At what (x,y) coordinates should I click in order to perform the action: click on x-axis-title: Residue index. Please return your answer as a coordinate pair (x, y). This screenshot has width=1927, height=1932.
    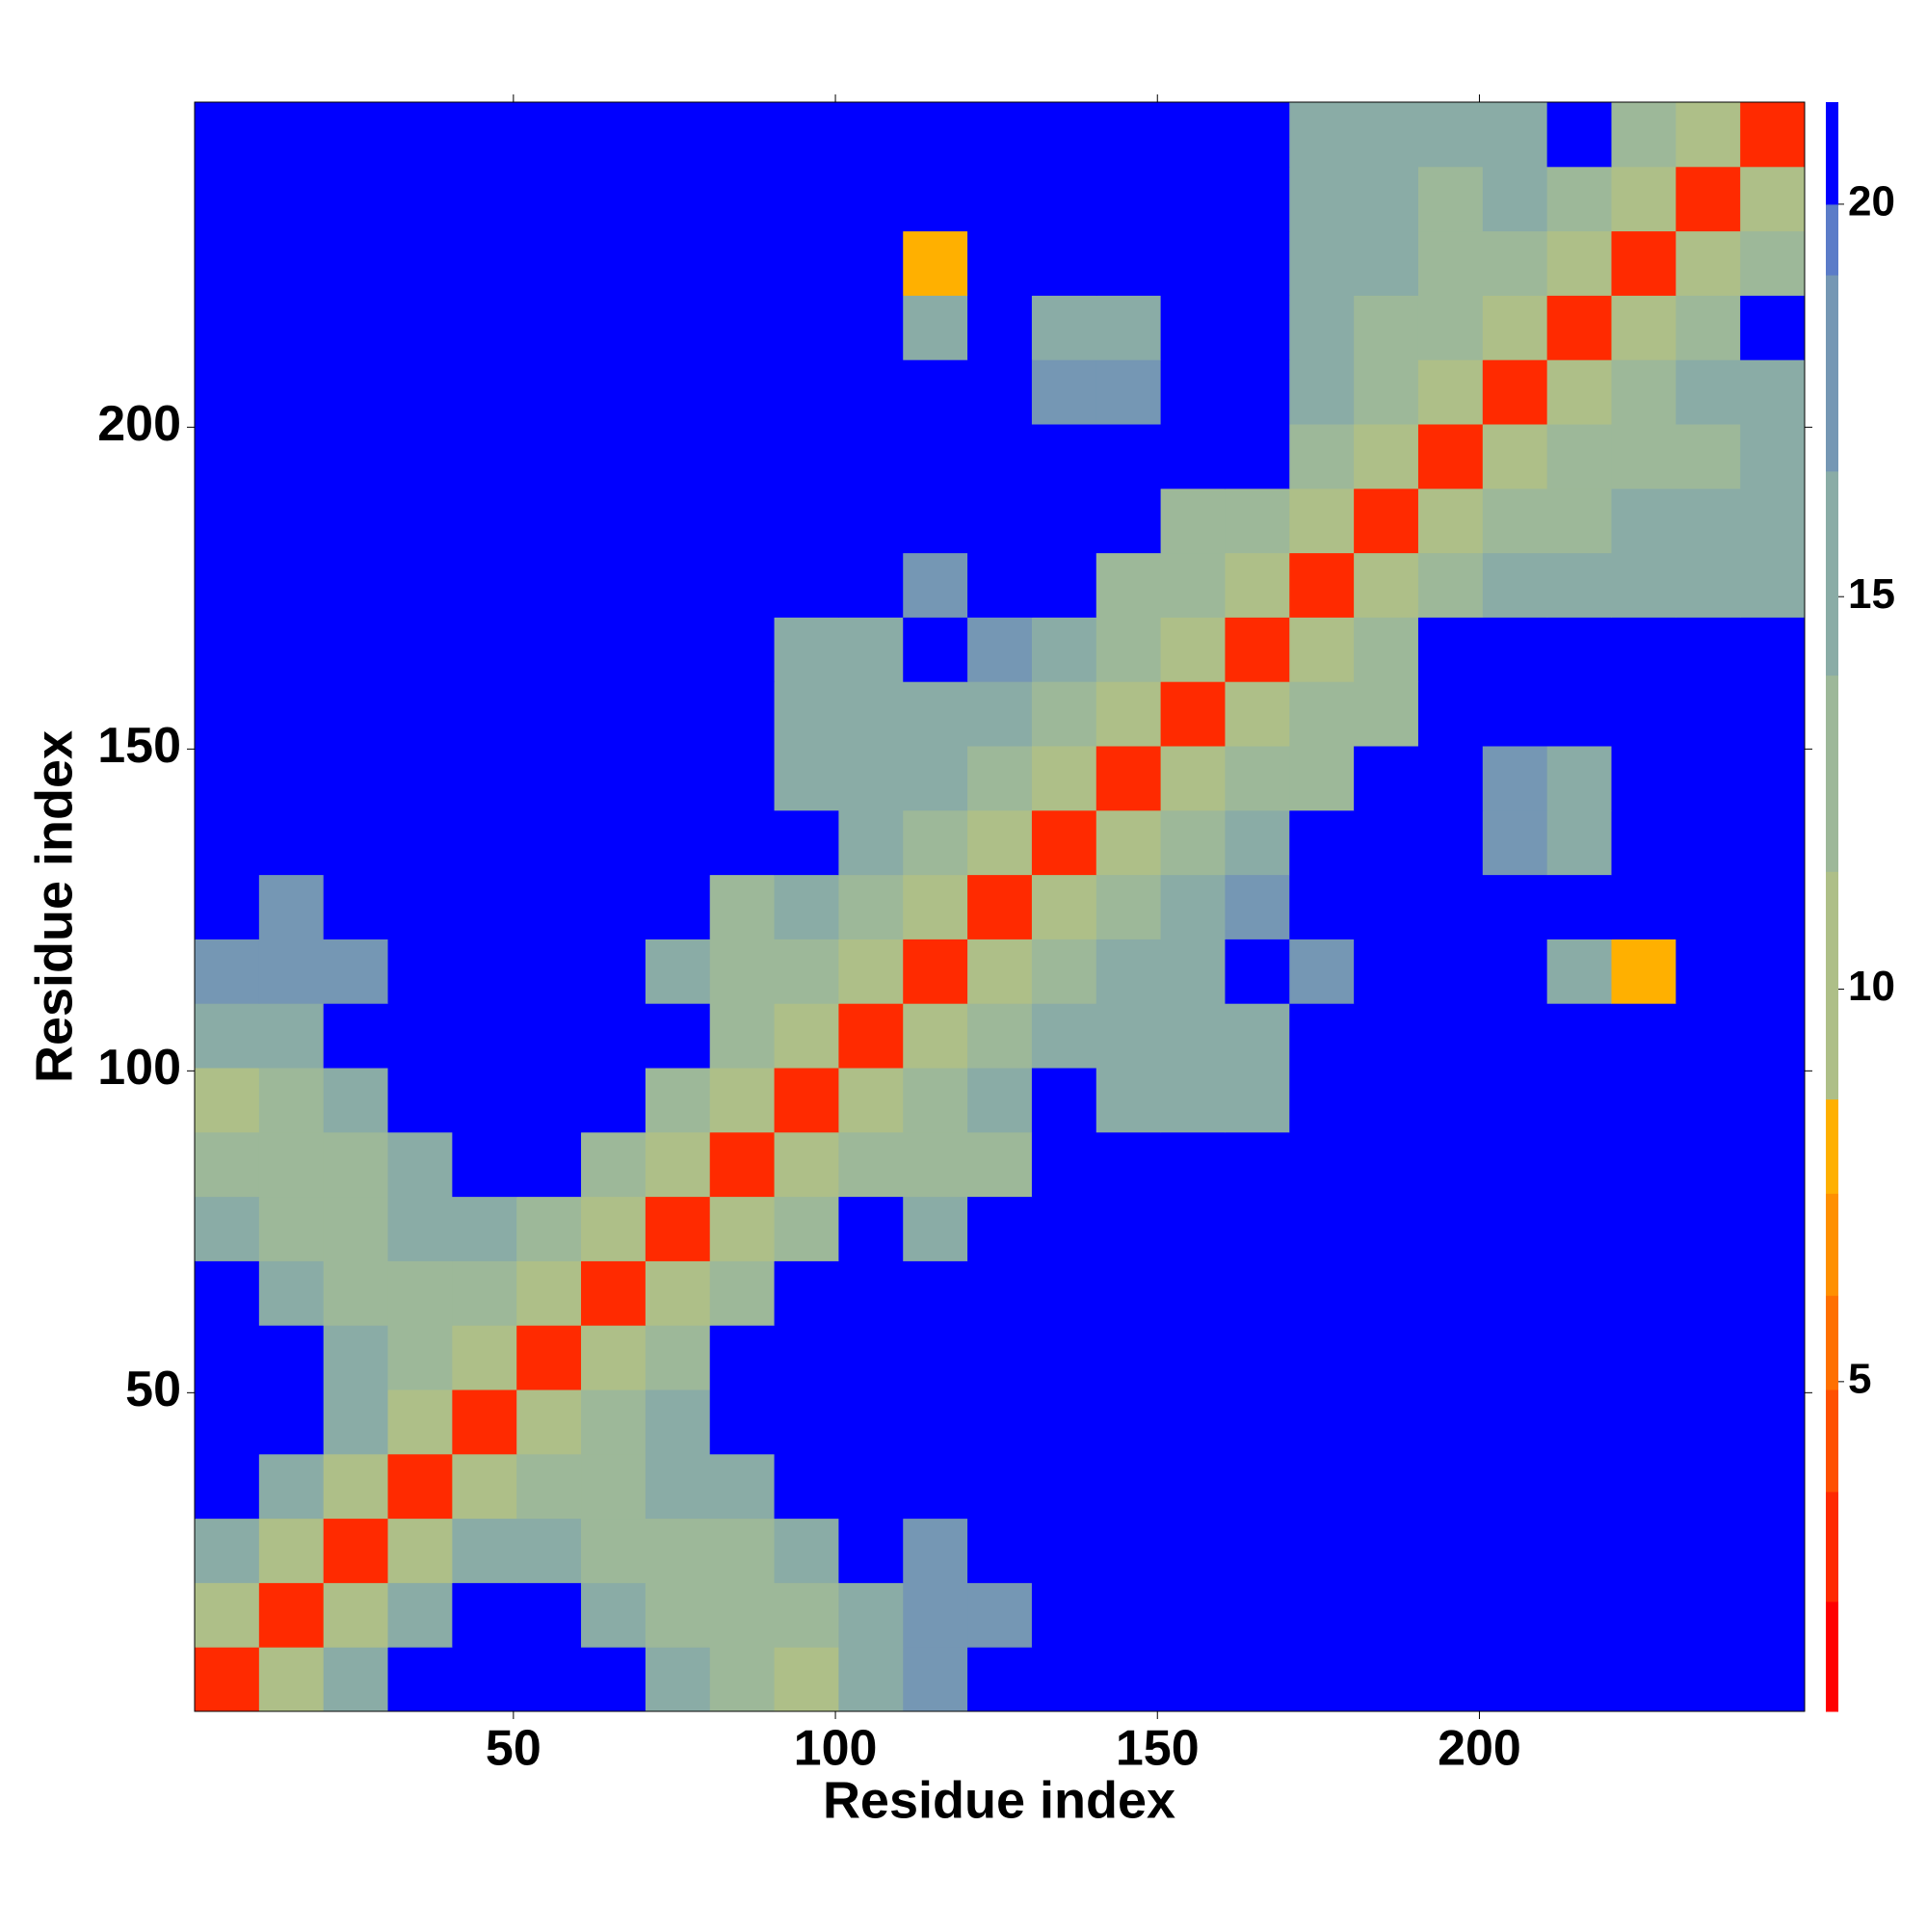
    Looking at the image, I should click on (999, 1800).